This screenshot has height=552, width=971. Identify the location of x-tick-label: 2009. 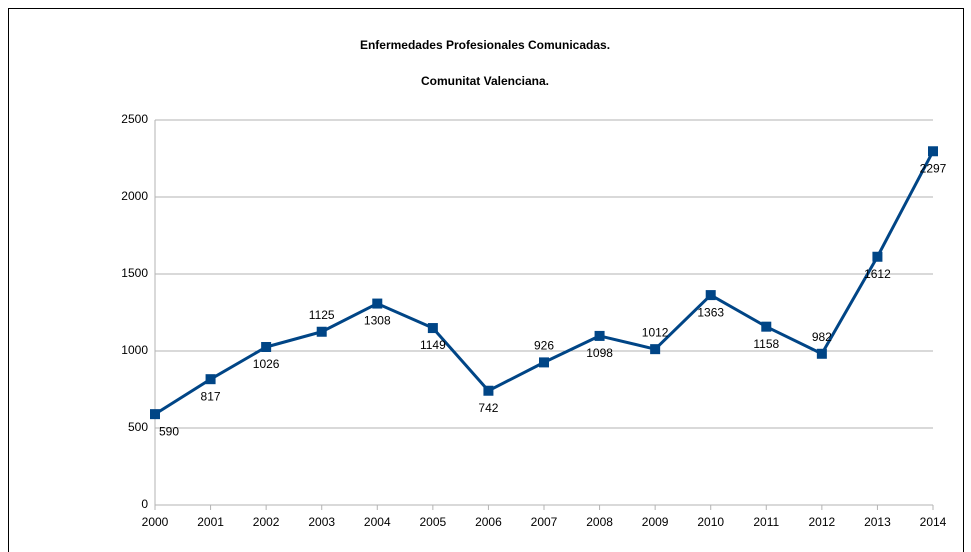
(655, 522).